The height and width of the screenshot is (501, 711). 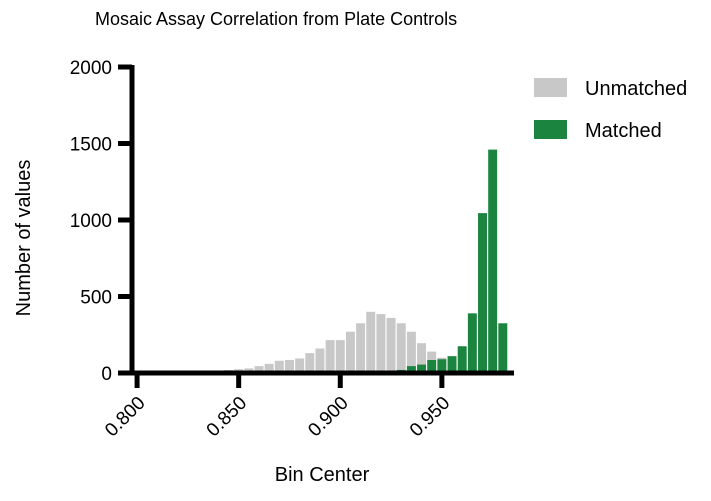 What do you see at coordinates (269, 368) in the screenshot?
I see `bar-unmatched-0.865` at bounding box center [269, 368].